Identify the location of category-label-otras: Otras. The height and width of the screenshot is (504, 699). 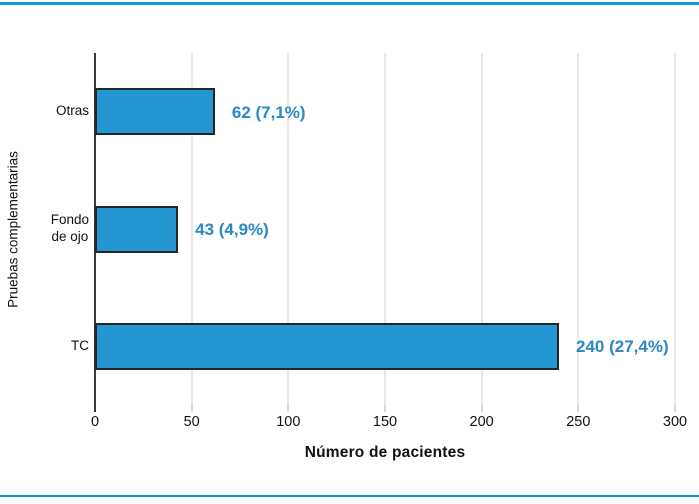
(72, 111).